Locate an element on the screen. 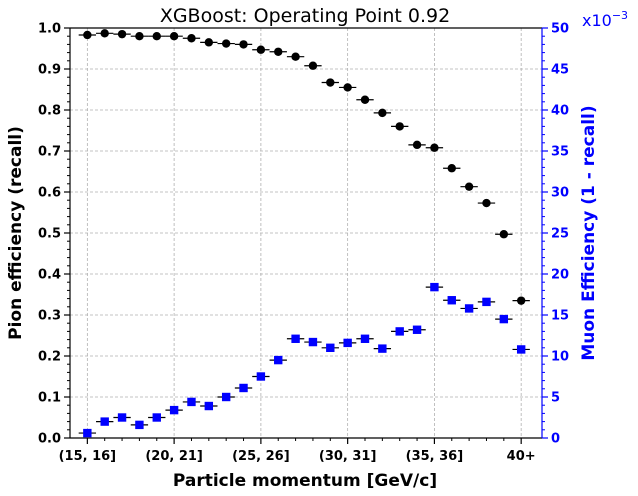  right-tick-label: 20 is located at coordinates (560, 275).